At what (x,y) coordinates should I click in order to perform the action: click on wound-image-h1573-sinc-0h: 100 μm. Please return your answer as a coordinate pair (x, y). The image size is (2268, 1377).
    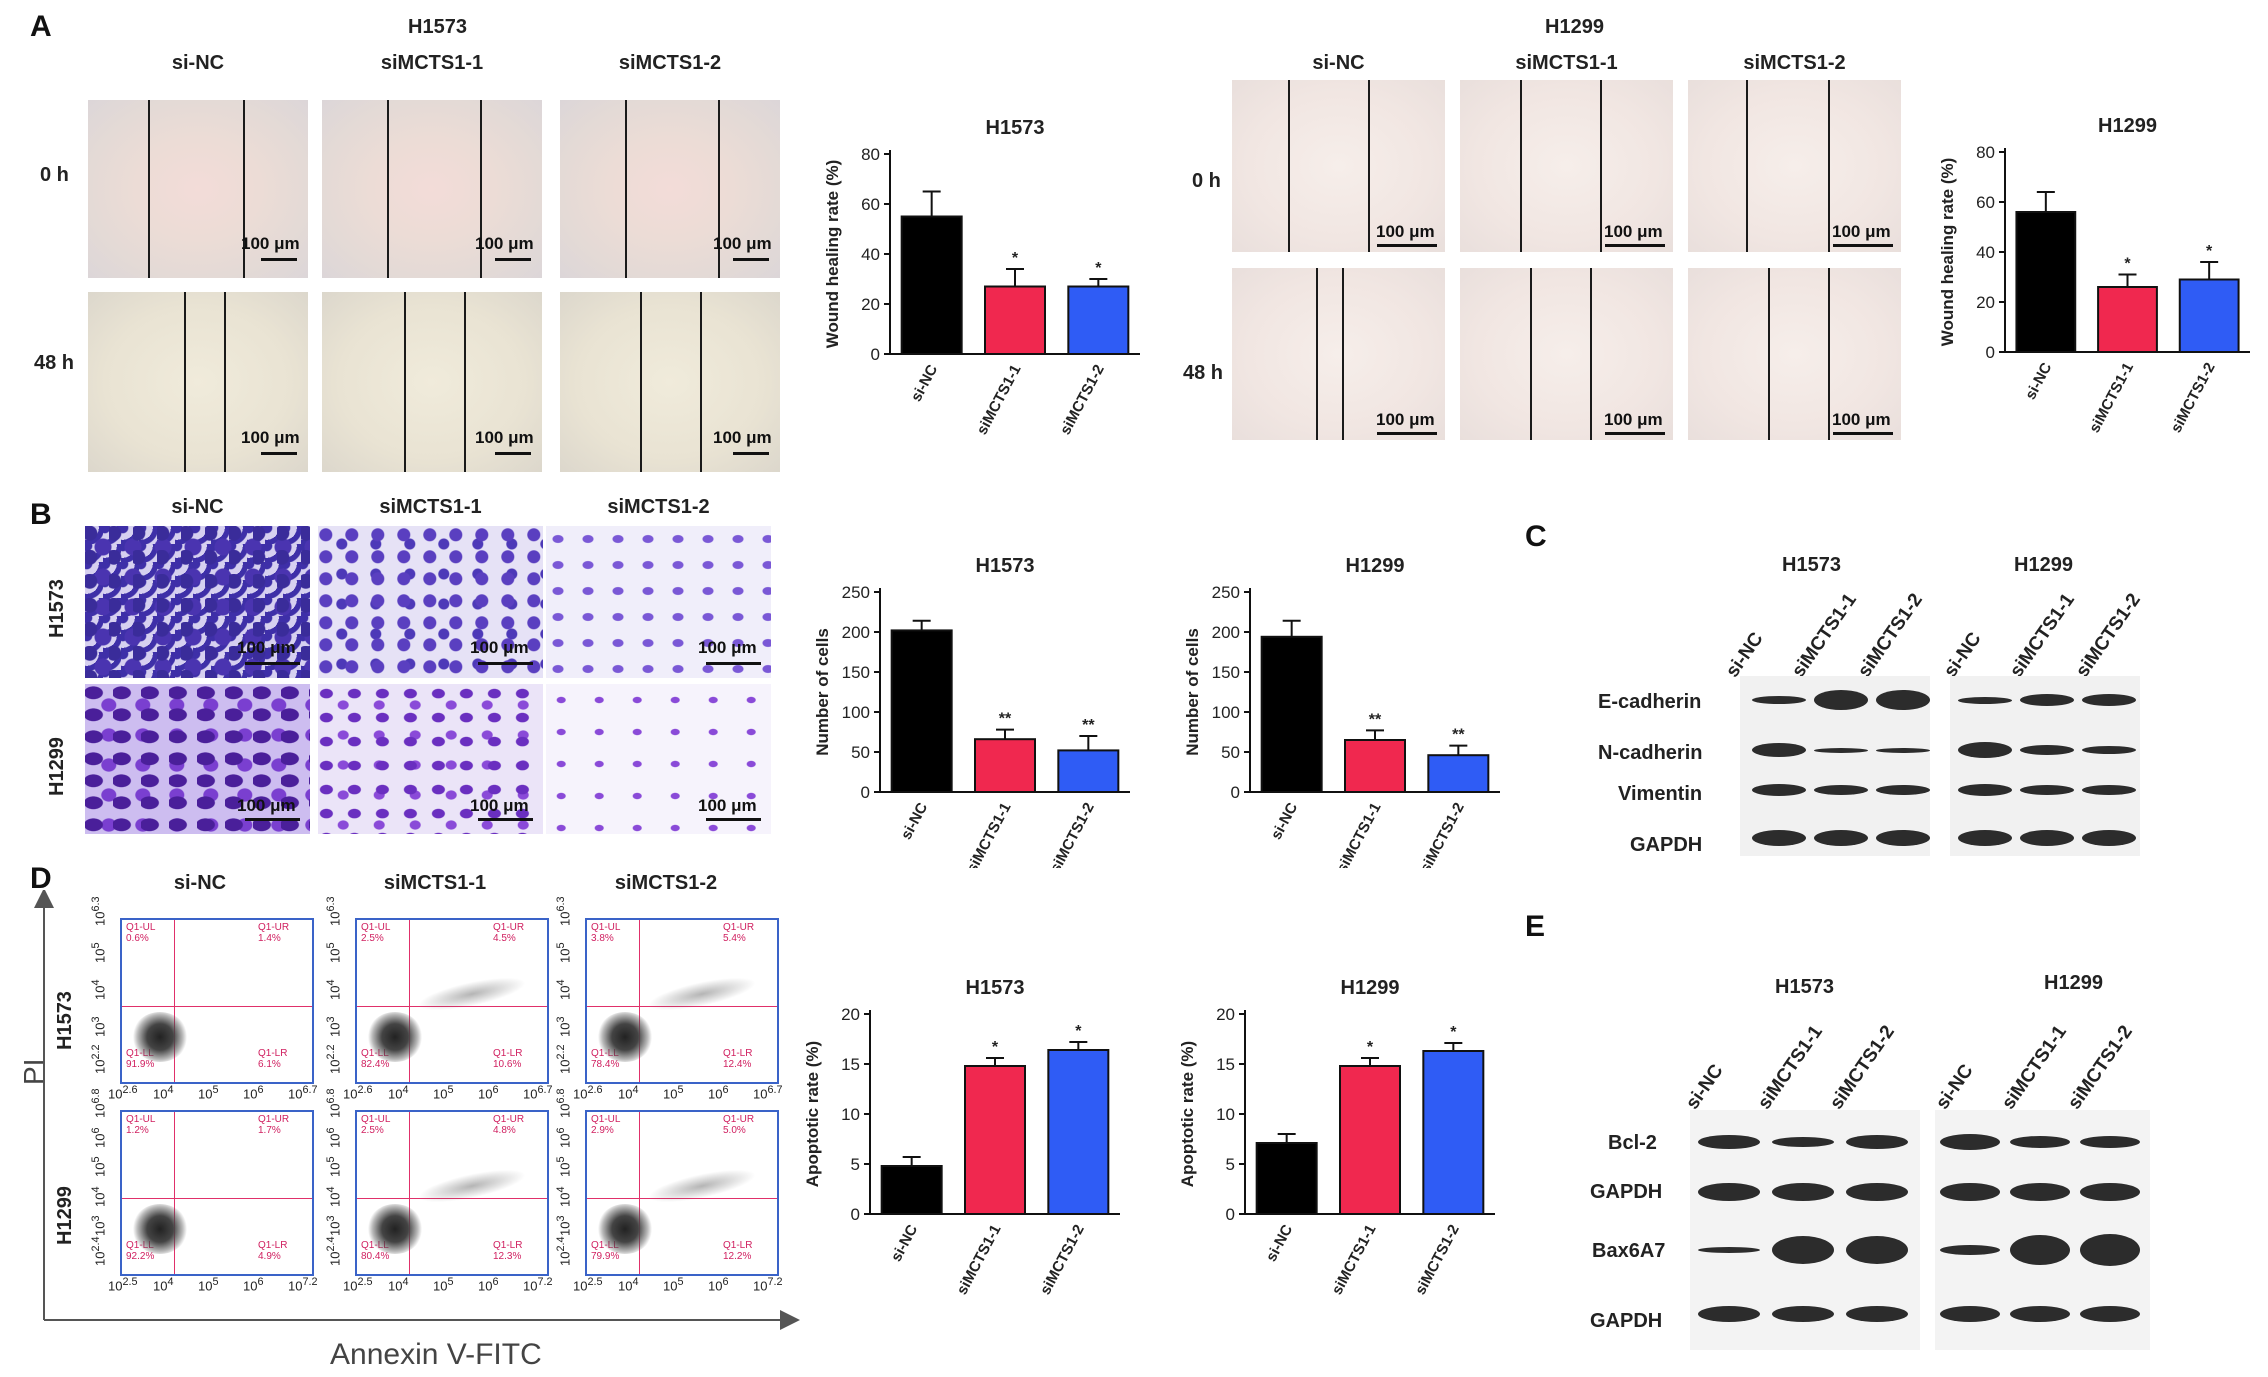
    Looking at the image, I should click on (198, 189).